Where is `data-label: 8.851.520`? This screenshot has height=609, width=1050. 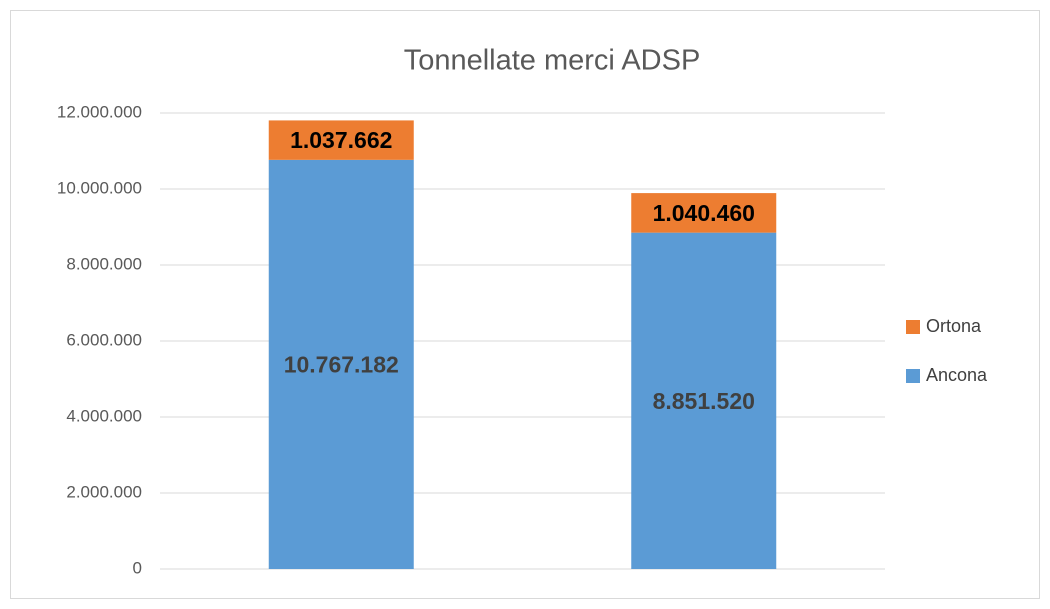 data-label: 8.851.520 is located at coordinates (704, 401).